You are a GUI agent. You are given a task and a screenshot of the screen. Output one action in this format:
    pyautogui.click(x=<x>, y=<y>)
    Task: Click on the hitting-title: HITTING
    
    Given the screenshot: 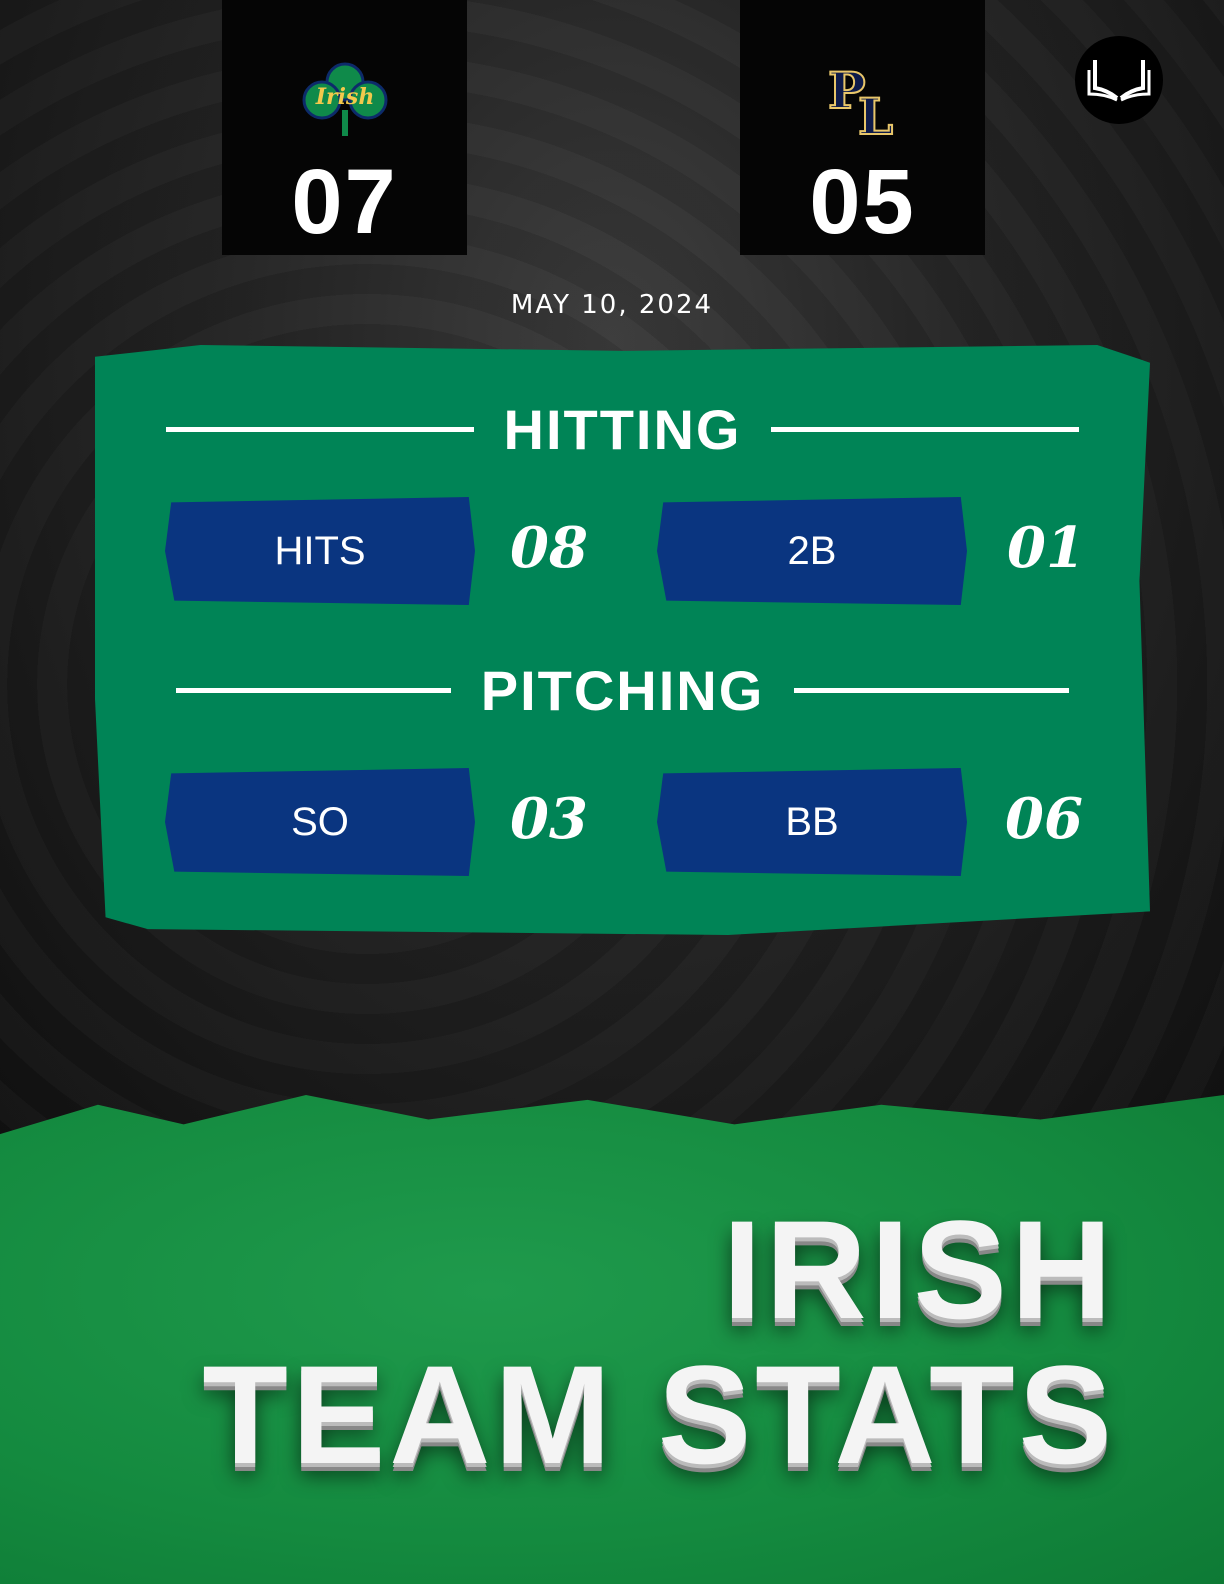 What is the action you would take?
    pyautogui.click(x=622, y=429)
    